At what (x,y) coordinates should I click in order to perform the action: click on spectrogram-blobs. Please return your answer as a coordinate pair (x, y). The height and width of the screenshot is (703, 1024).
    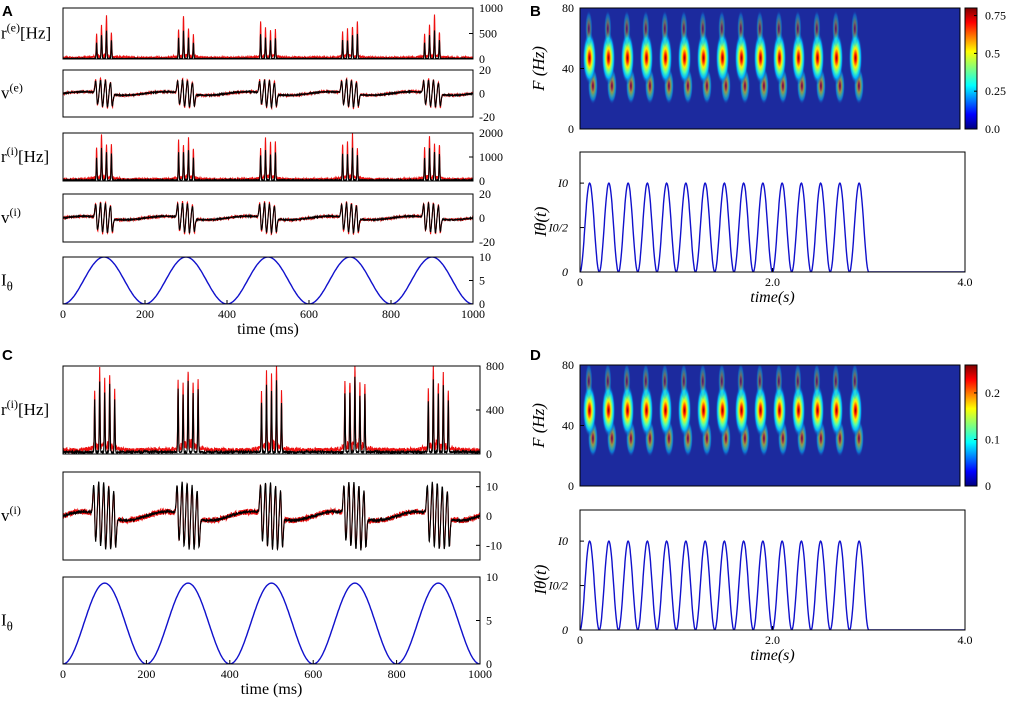
    Looking at the image, I should click on (723, 57).